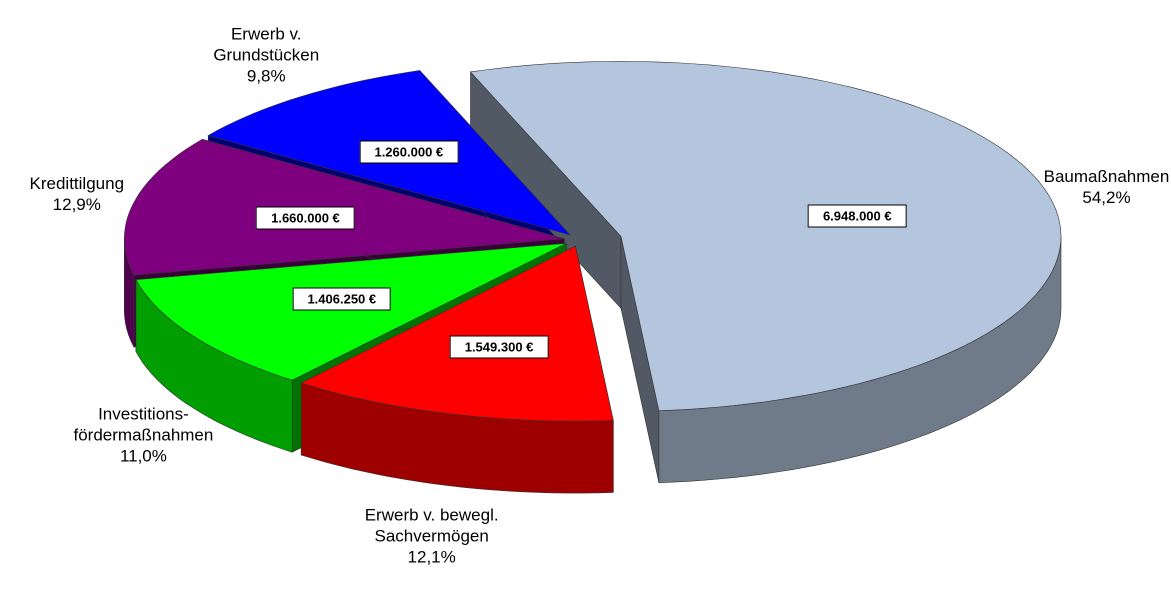 The width and height of the screenshot is (1171, 608). I want to click on value-label: 1.260.000 €, so click(409, 152).